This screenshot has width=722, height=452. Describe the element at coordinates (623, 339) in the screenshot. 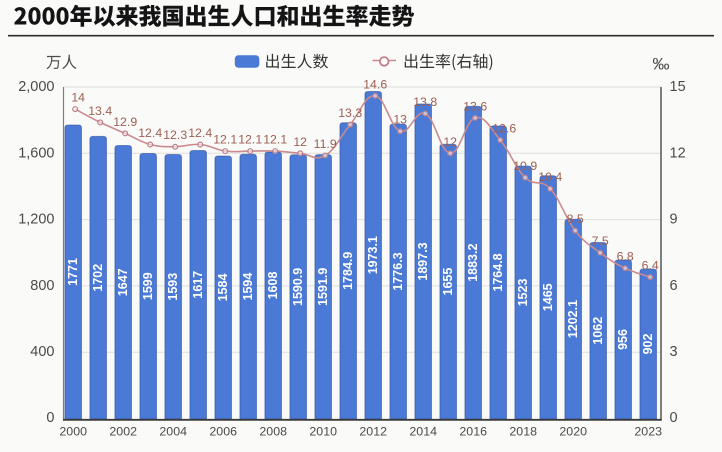

I see `svg-text: 956` at that location.